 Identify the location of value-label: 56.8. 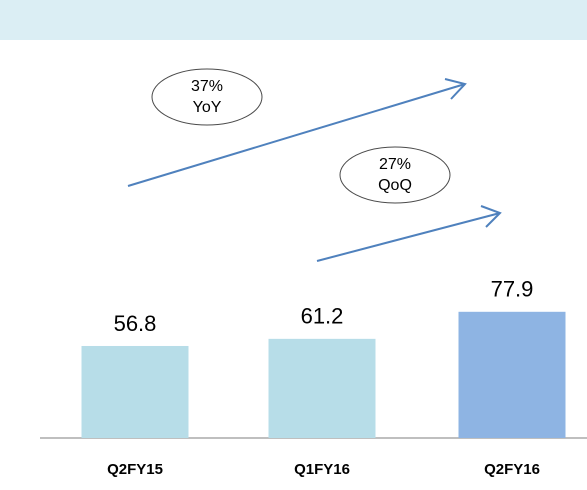
(135, 323).